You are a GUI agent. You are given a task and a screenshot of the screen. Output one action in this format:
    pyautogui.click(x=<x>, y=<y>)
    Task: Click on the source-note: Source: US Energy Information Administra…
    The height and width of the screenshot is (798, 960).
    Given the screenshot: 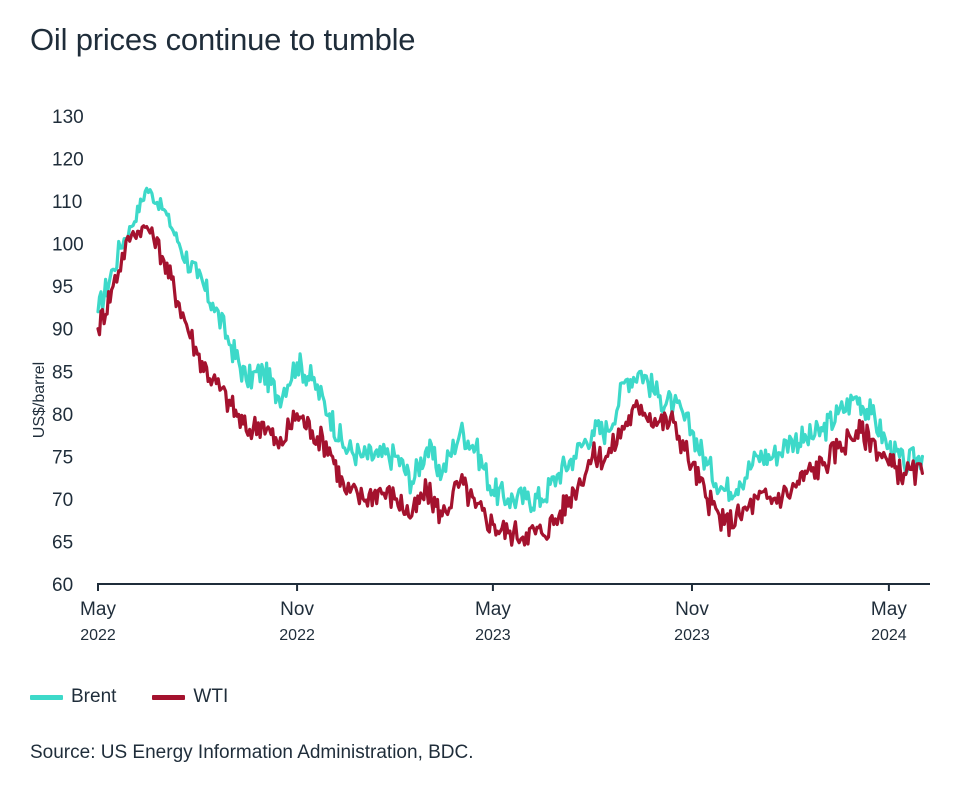 What is the action you would take?
    pyautogui.click(x=252, y=752)
    